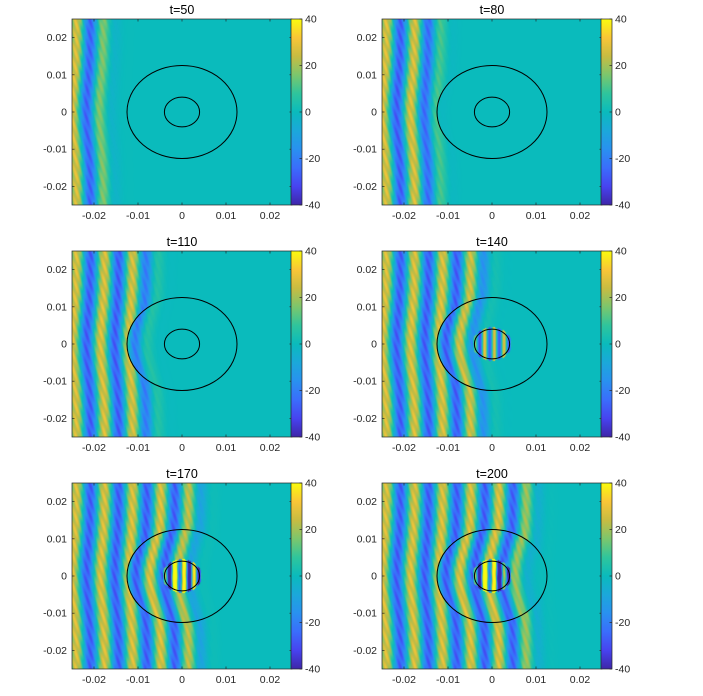 The height and width of the screenshot is (696, 703). What do you see at coordinates (182, 474) in the screenshot?
I see `panel-title: t=170` at bounding box center [182, 474].